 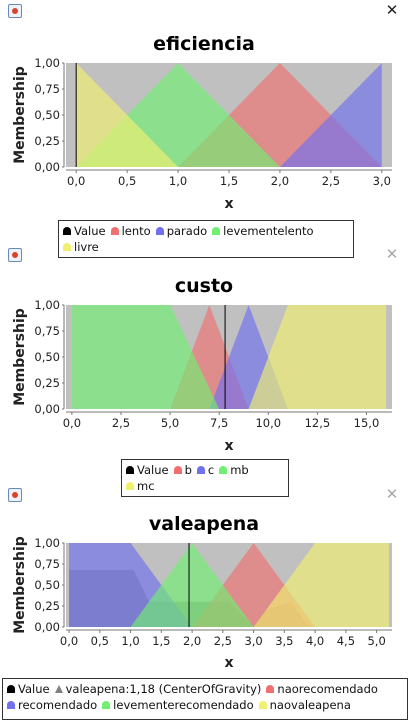 I want to click on legend-item: mc, so click(x=140, y=486).